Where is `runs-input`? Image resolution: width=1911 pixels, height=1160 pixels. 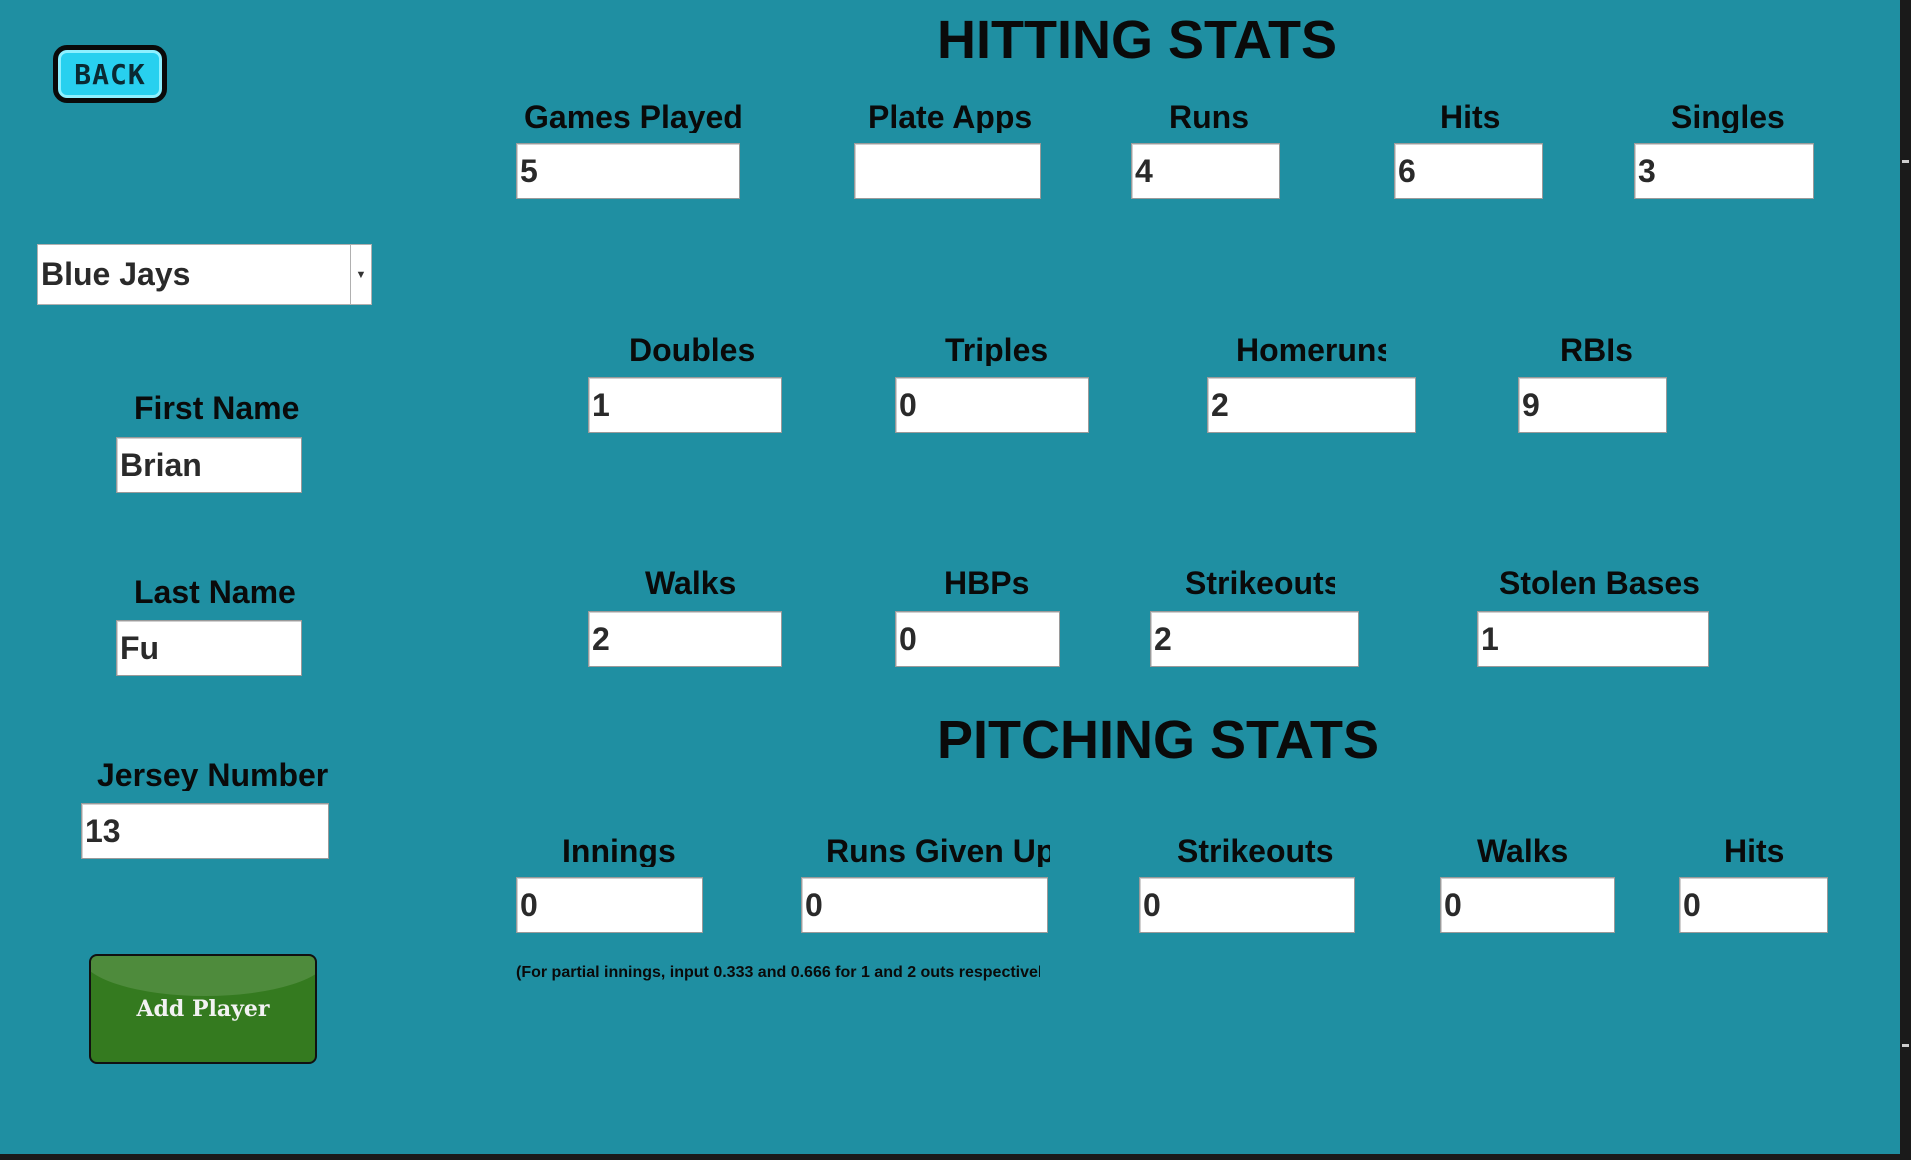
runs-input is located at coordinates (1205, 171).